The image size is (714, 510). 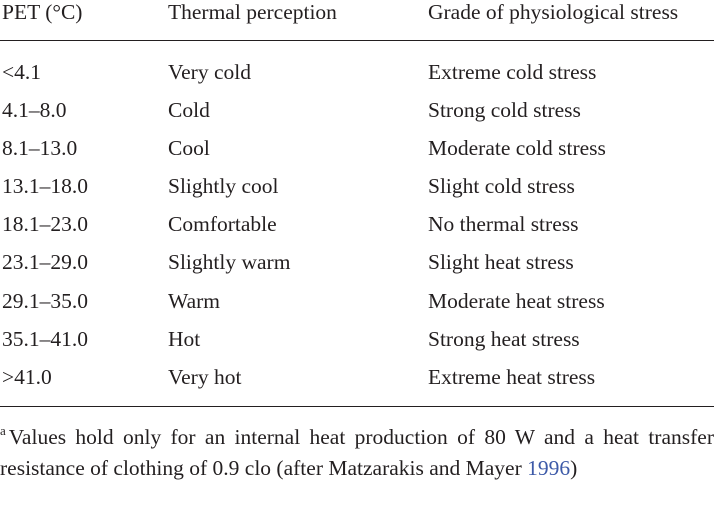 What do you see at coordinates (34, 110) in the screenshot?
I see `pet-cell: 4.1–8.0` at bounding box center [34, 110].